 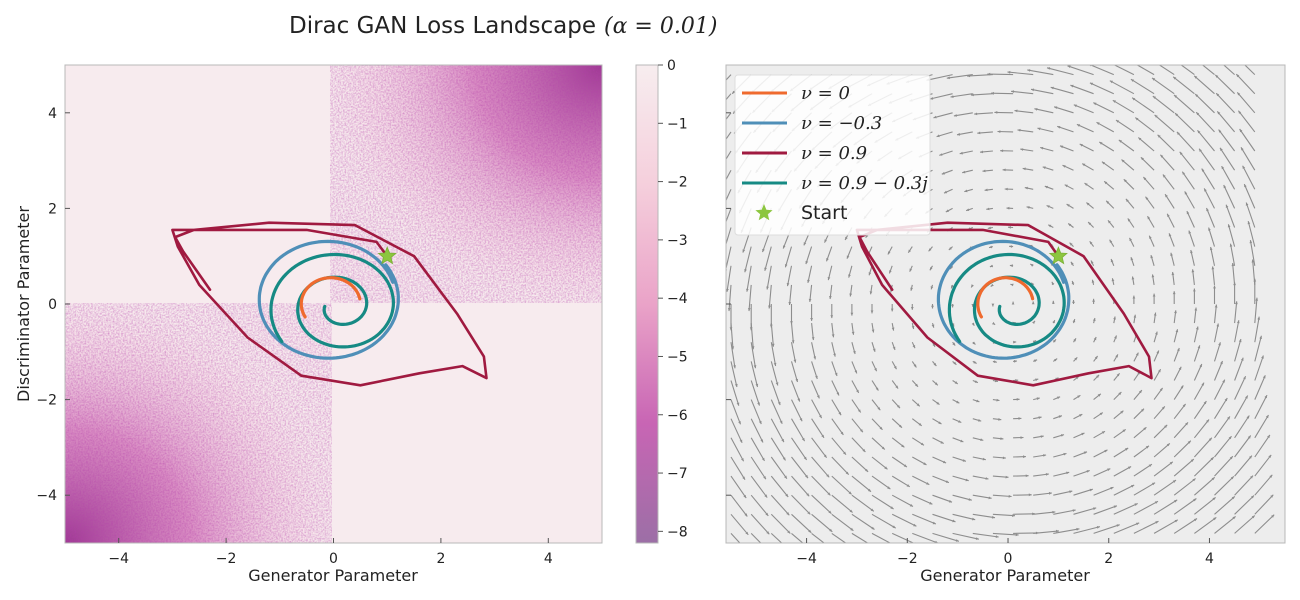 What do you see at coordinates (824, 213) in the screenshot?
I see `legend-label-4: Start` at bounding box center [824, 213].